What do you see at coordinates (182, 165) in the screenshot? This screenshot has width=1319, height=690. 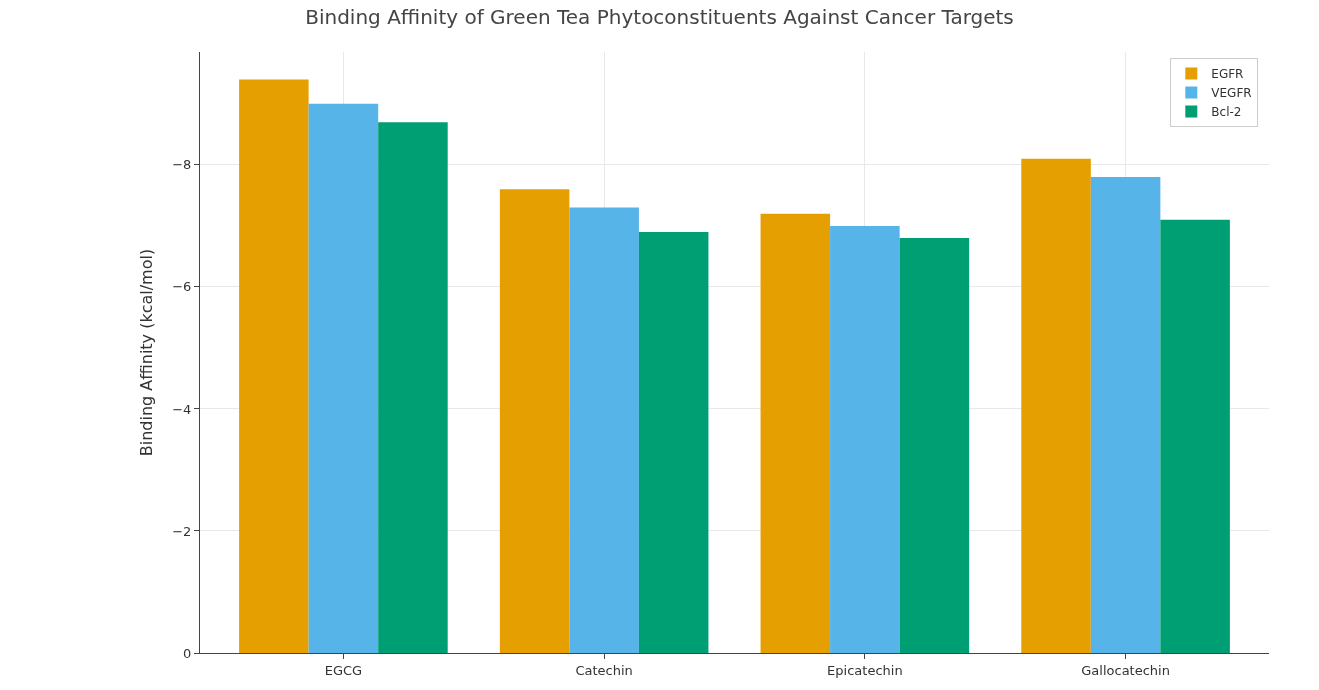 I see `y-tick-label: −8` at bounding box center [182, 165].